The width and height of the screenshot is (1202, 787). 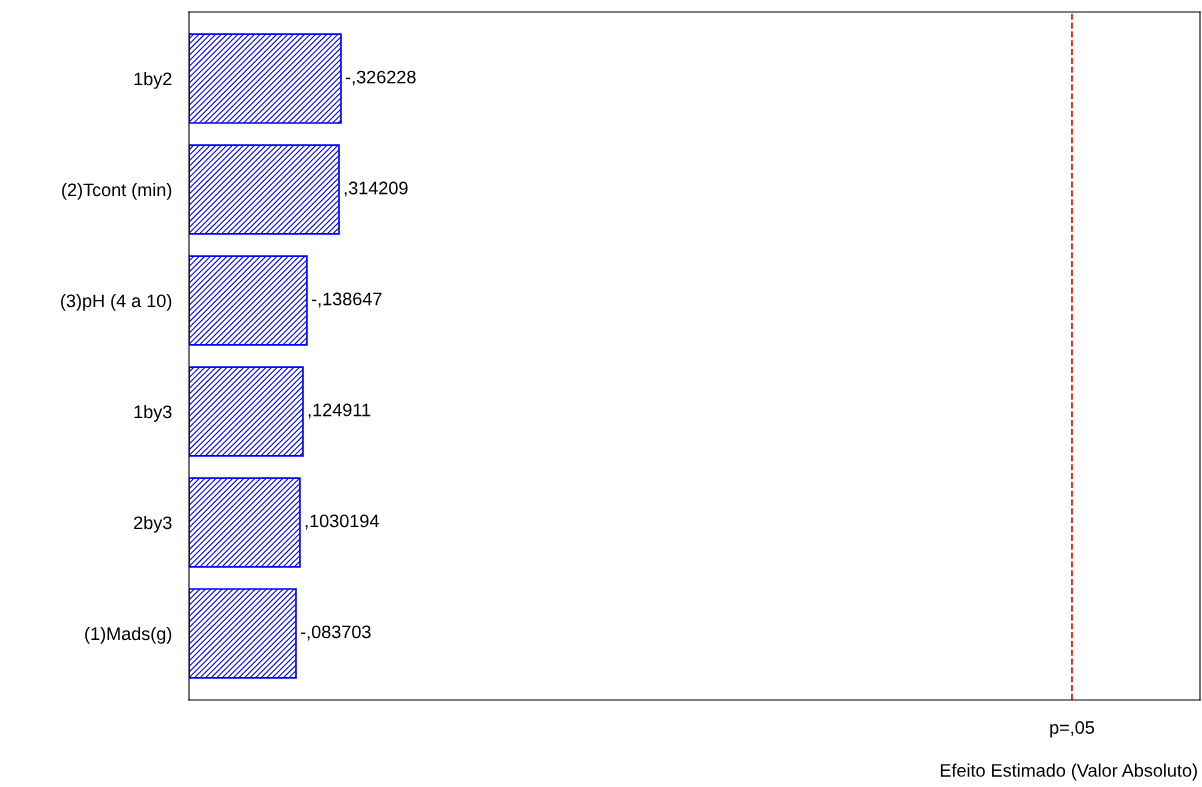 What do you see at coordinates (1068, 772) in the screenshot?
I see `text: Efeito Estimado (Valor Absoluto)` at bounding box center [1068, 772].